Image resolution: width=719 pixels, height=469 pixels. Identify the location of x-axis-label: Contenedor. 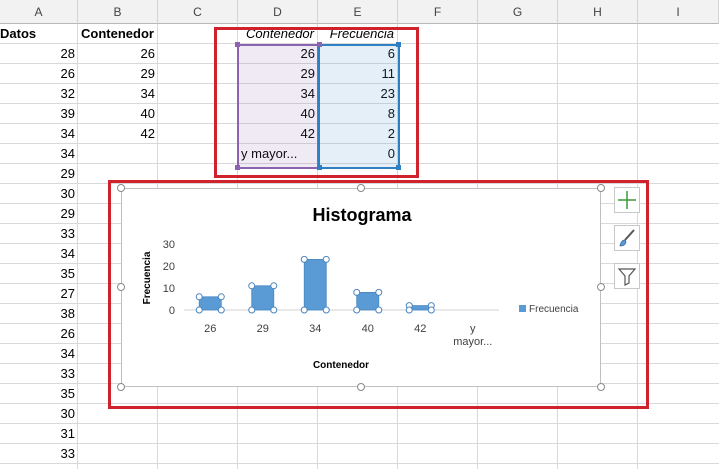
(341, 365).